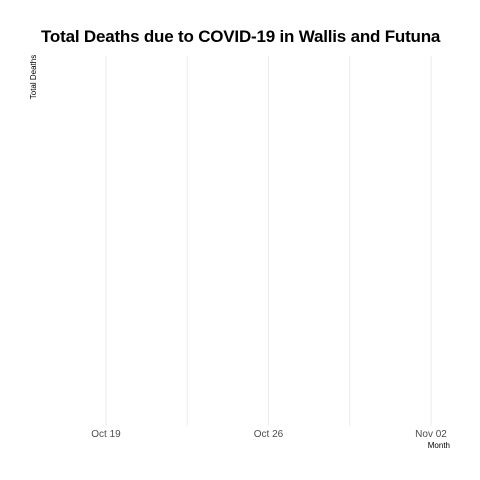 Image resolution: width=480 pixels, height=480 pixels. I want to click on x-tick-labels: Oct 19 Oct 26 Nov 02, so click(269, 434).